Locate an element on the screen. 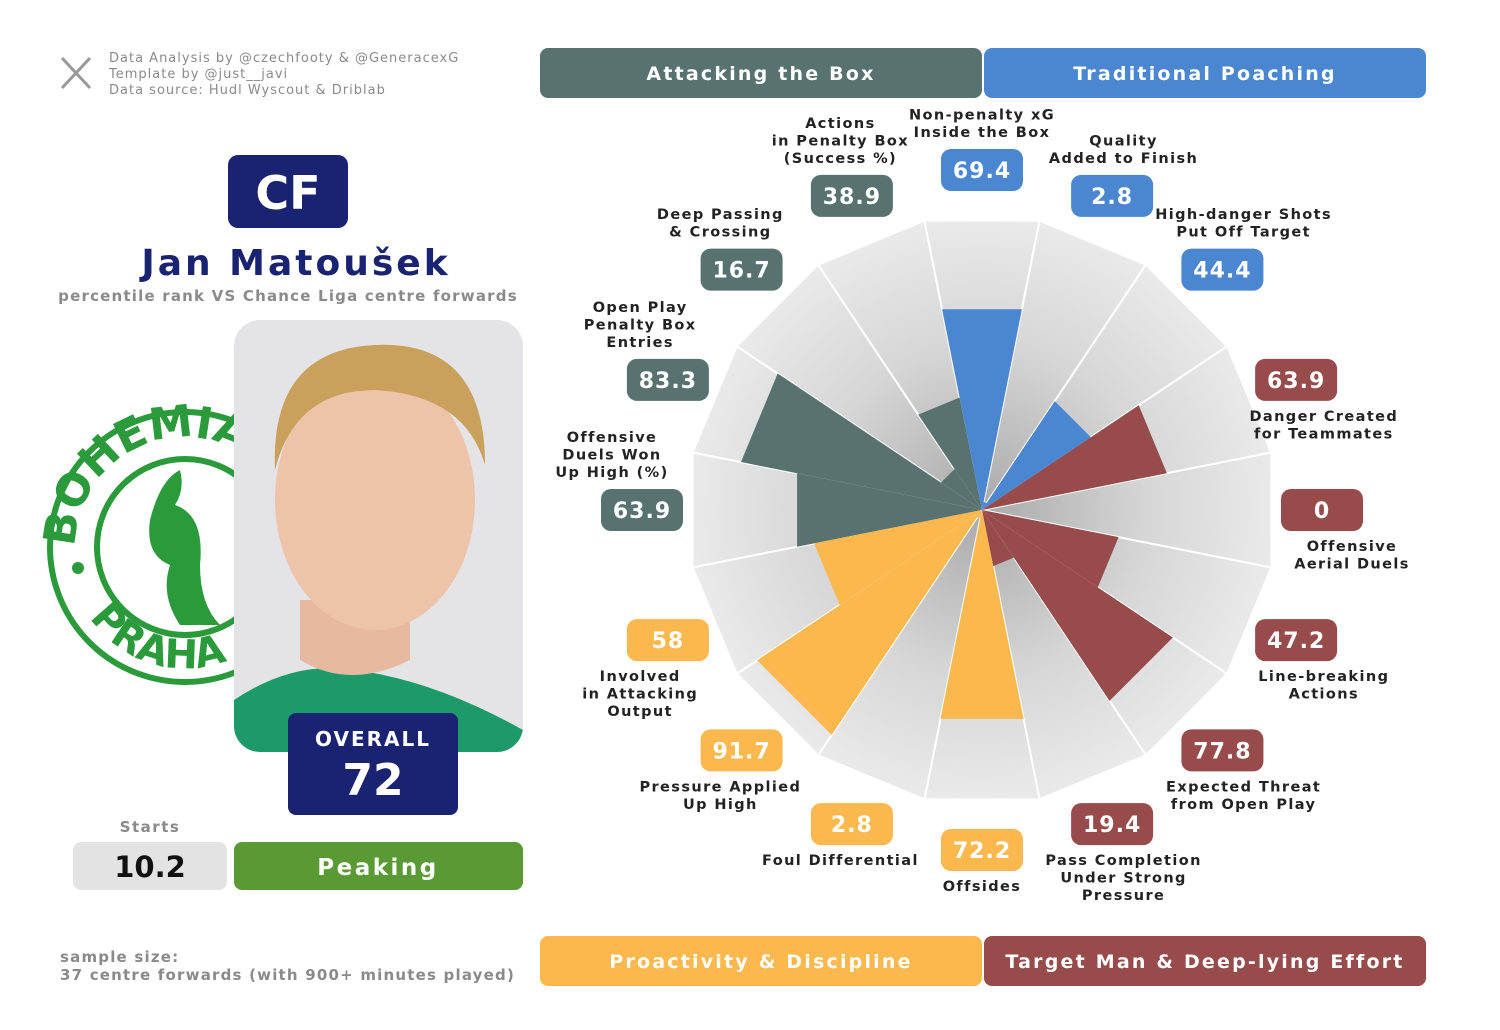 The width and height of the screenshot is (1500, 1030). legend-label: Target Man & Deep-lying Effort is located at coordinates (1204, 962).